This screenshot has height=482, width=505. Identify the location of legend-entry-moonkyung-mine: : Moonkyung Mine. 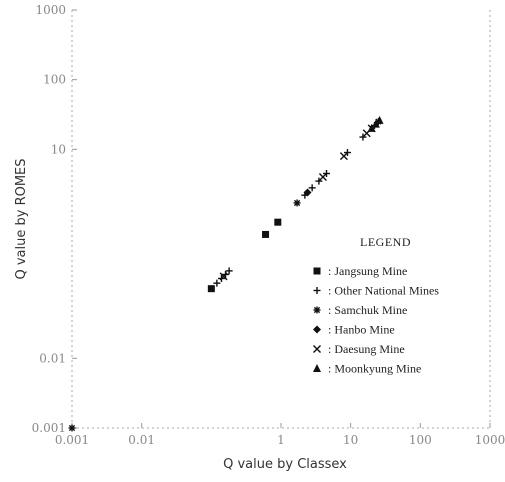
(374, 369).